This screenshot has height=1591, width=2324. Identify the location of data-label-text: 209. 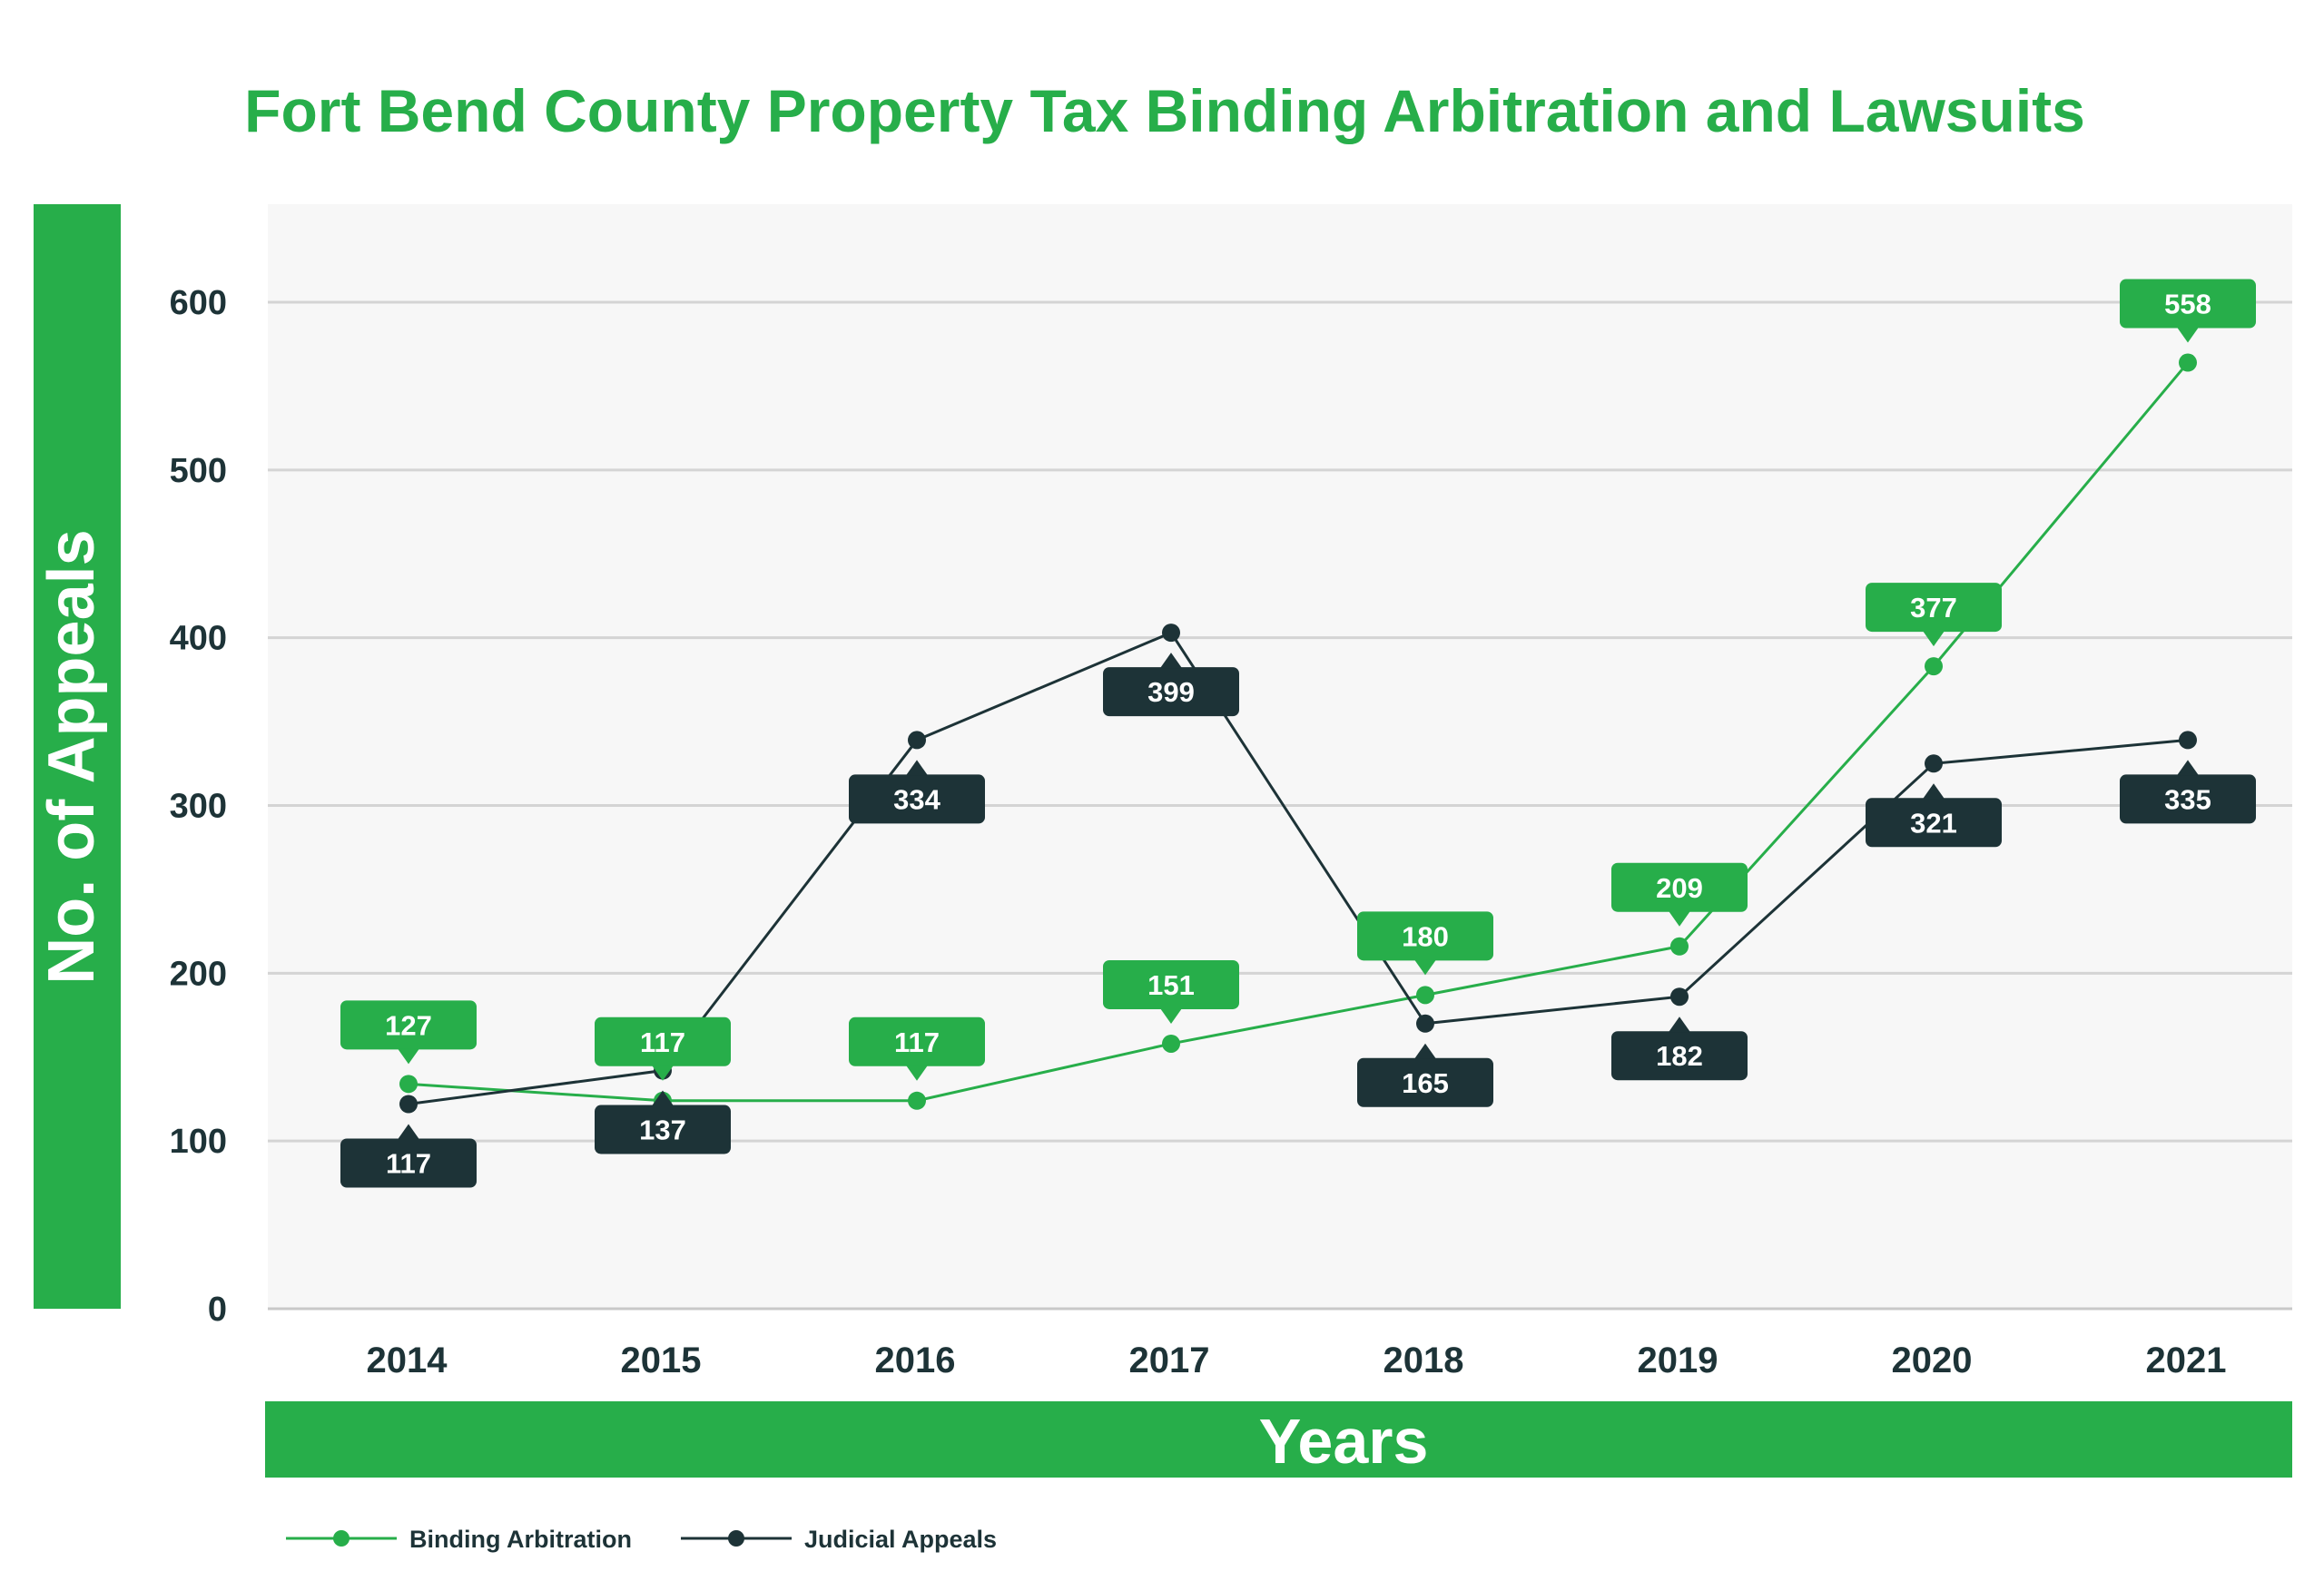
(1679, 888).